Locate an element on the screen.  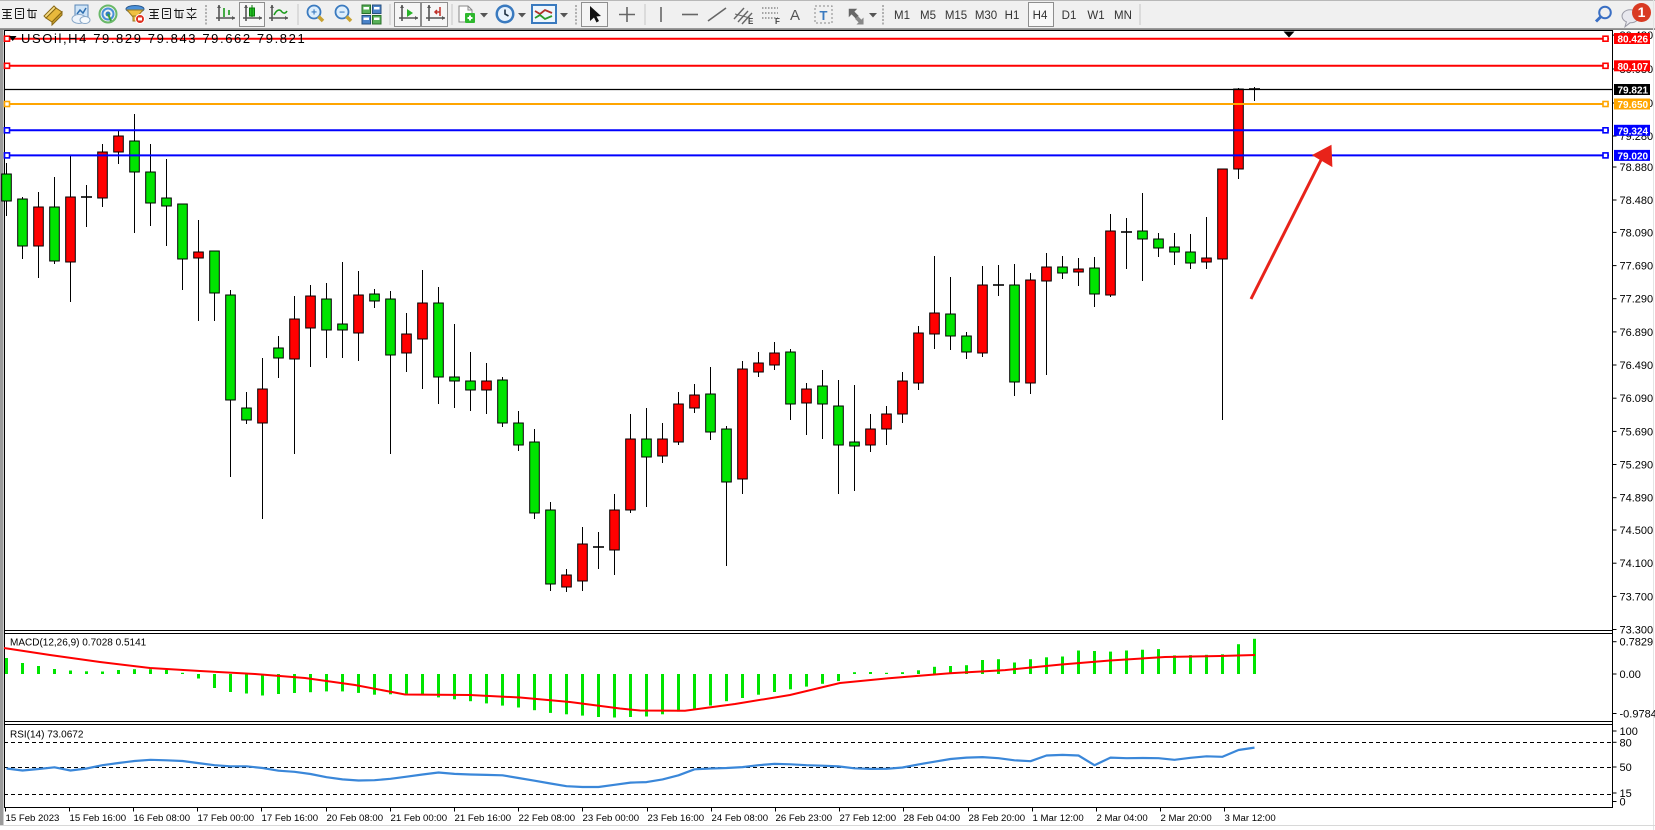
svg-text: 23 Feb 00:00 is located at coordinates (611, 818).